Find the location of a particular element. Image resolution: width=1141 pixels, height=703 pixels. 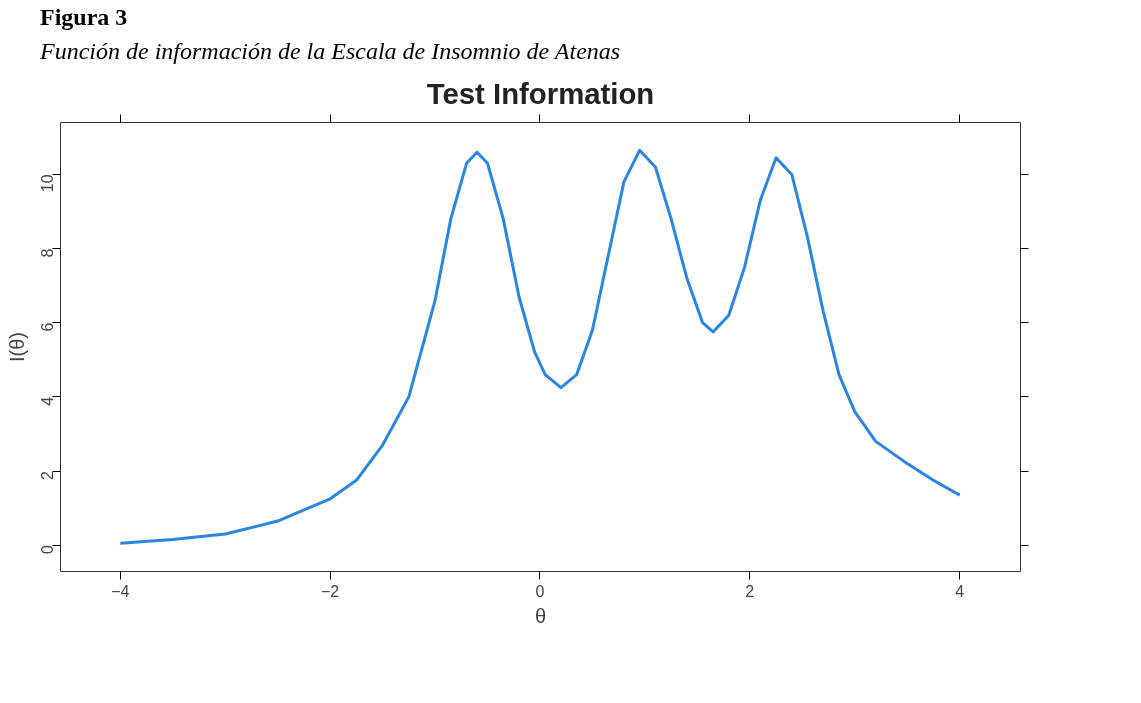

y-tick-label: 0 is located at coordinates (48, 549).